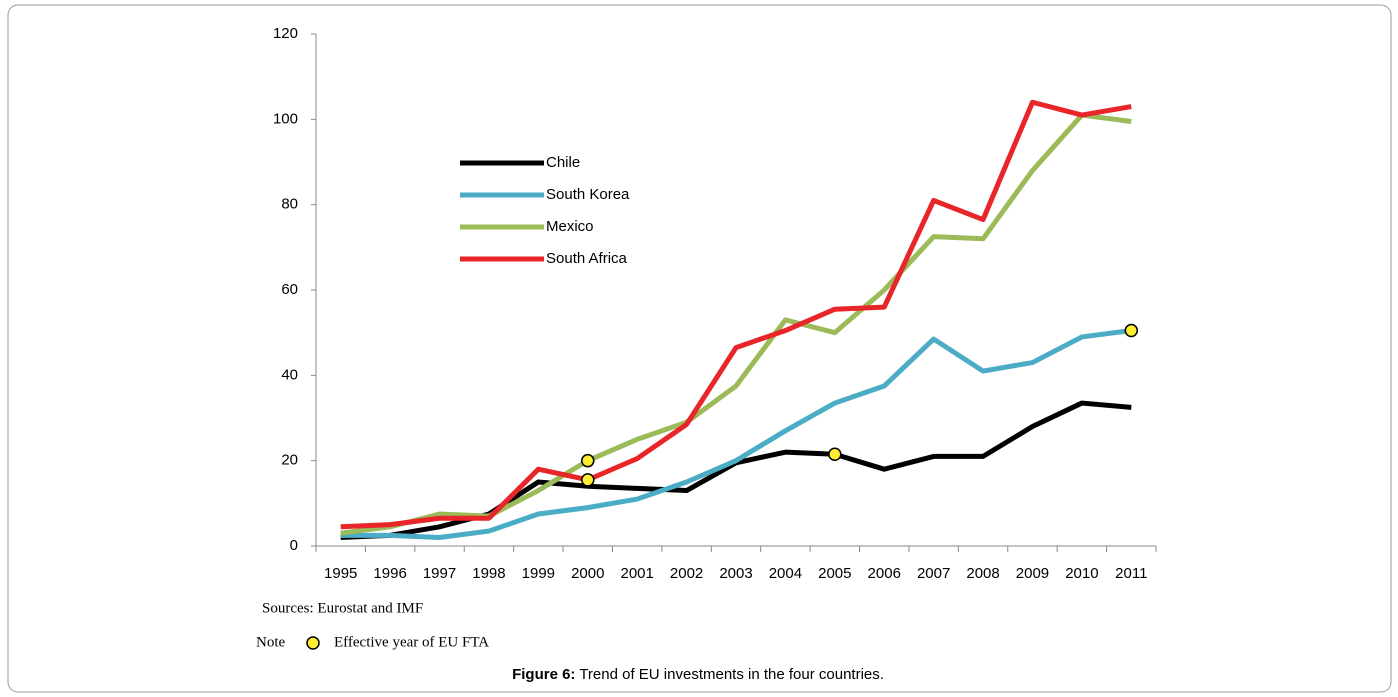 Image resolution: width=1398 pixels, height=697 pixels. Describe the element at coordinates (289, 460) in the screenshot. I see `y-tick-label: 20` at that location.